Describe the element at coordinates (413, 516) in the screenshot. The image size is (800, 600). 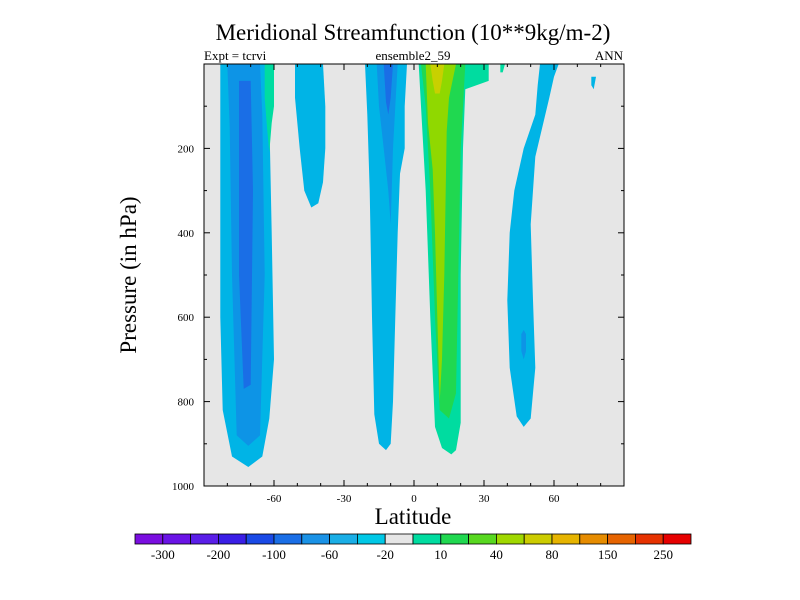
I see `x-axis-label: Latitude` at that location.